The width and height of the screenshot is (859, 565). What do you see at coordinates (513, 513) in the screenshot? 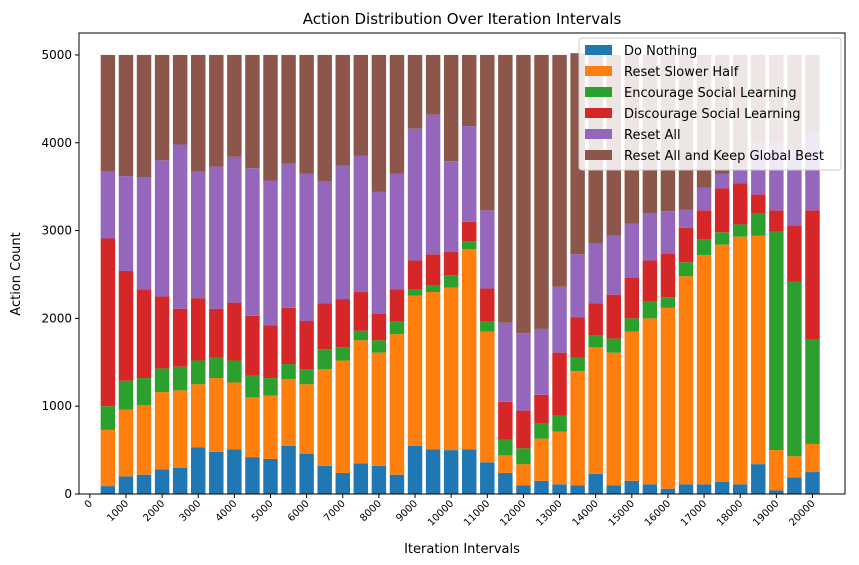
I see `x-tick-label: 12000` at bounding box center [513, 513].